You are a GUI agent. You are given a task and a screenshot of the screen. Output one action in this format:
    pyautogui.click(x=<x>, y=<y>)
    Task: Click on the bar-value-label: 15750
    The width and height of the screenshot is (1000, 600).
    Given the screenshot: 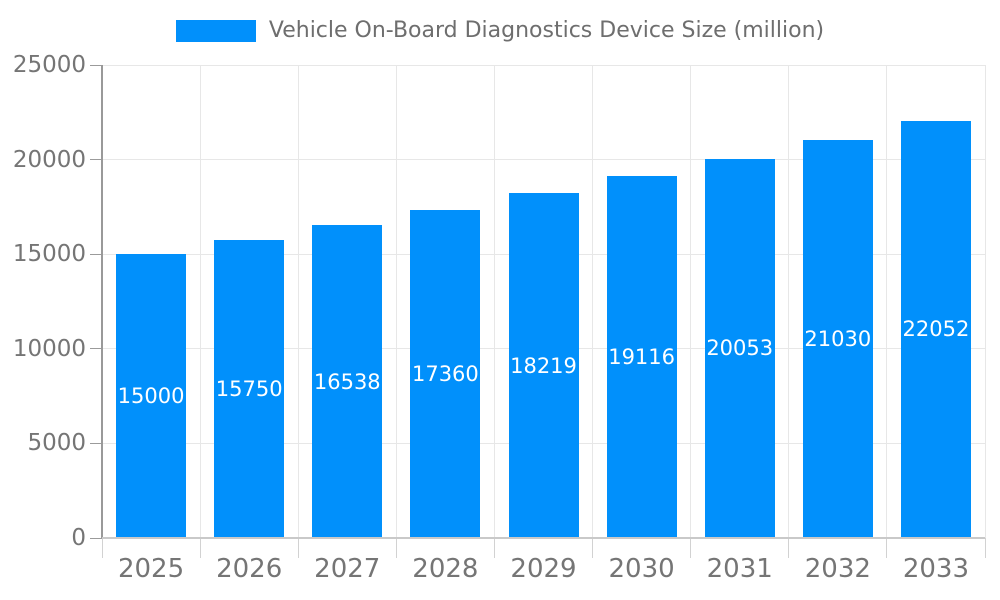 What is the action you would take?
    pyautogui.click(x=249, y=389)
    